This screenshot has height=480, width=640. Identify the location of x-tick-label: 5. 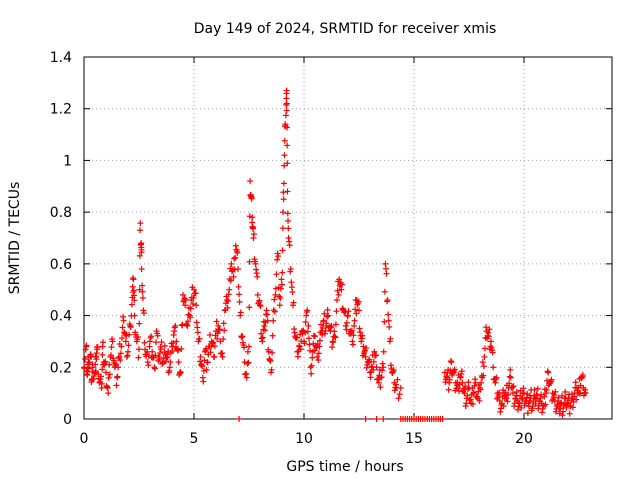
(194, 439).